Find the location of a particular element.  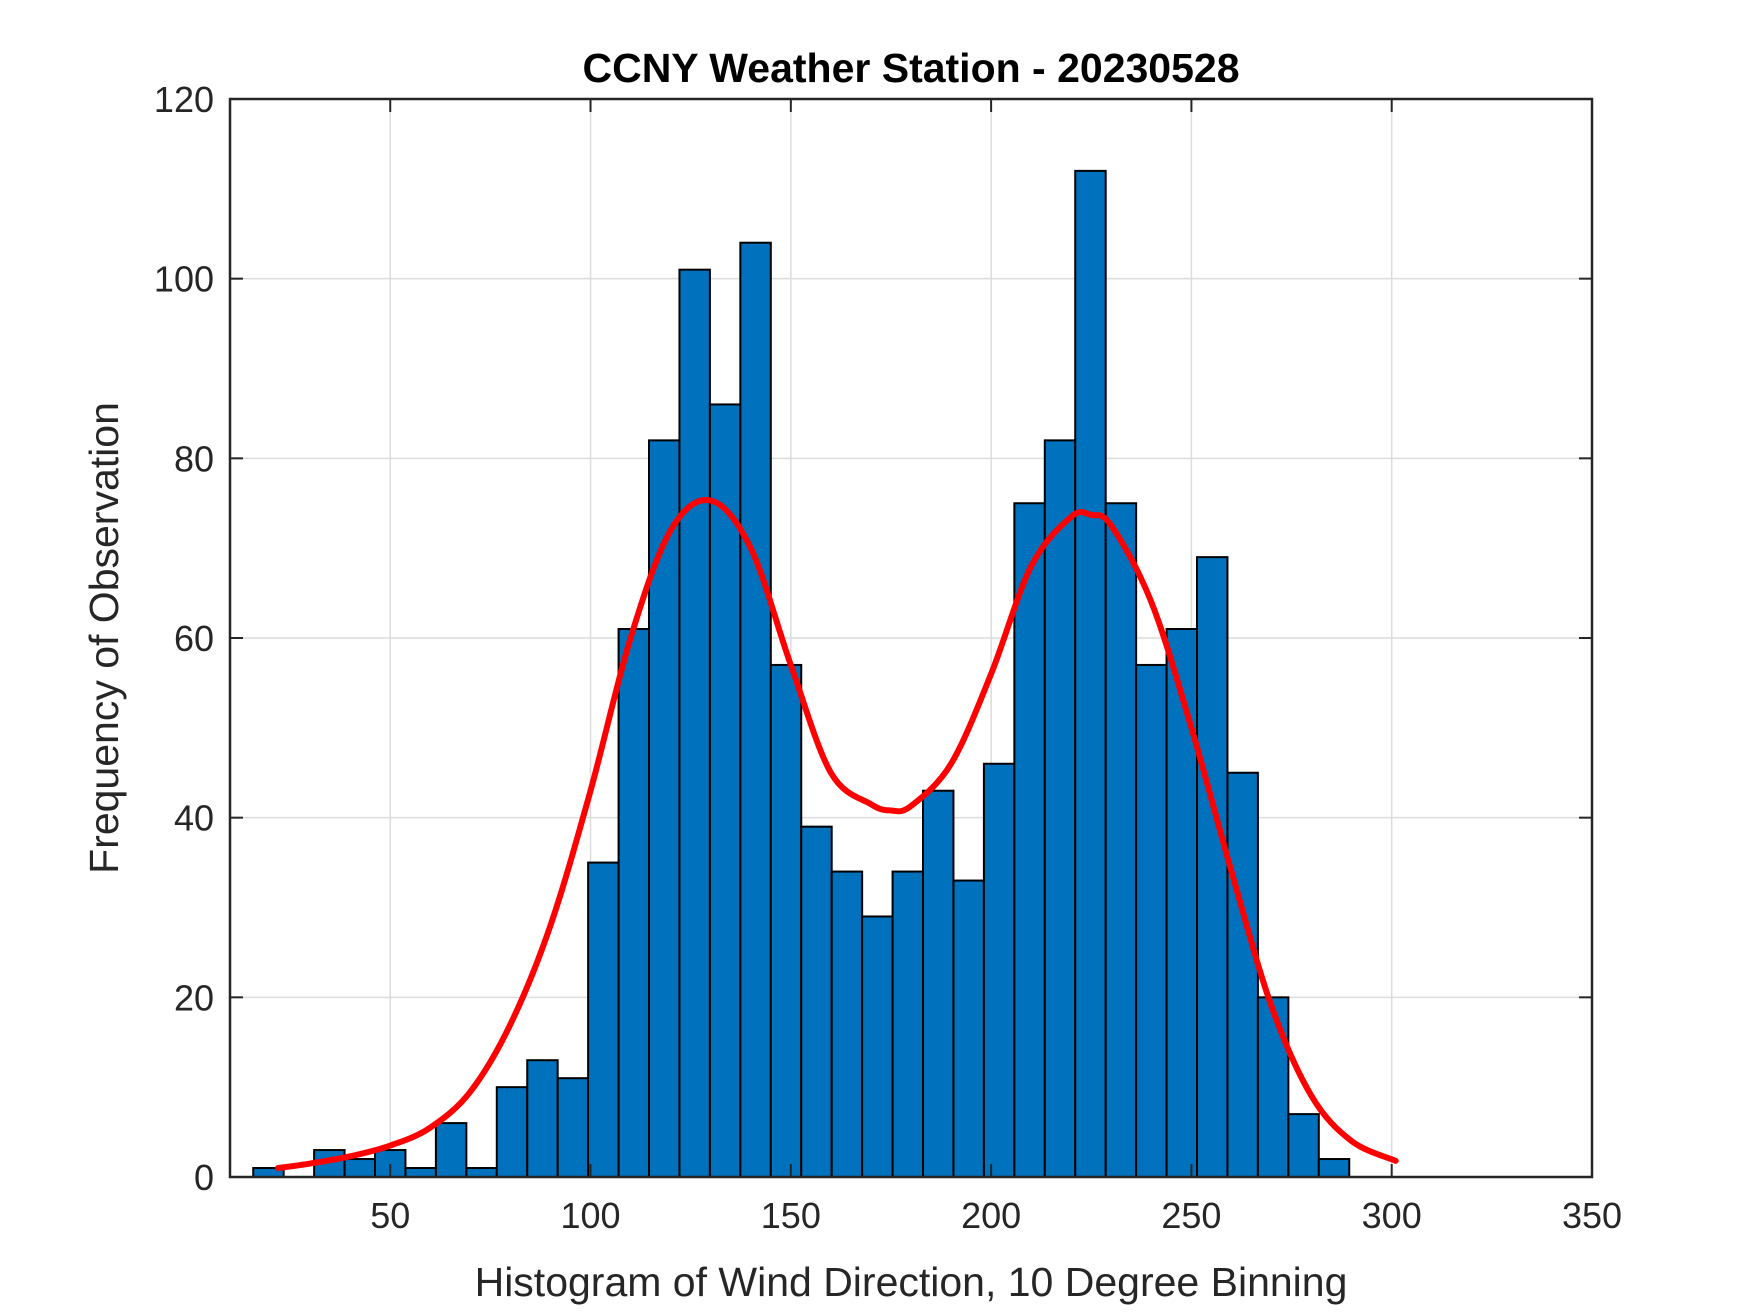

x-tick-label: 100 is located at coordinates (590, 1215).